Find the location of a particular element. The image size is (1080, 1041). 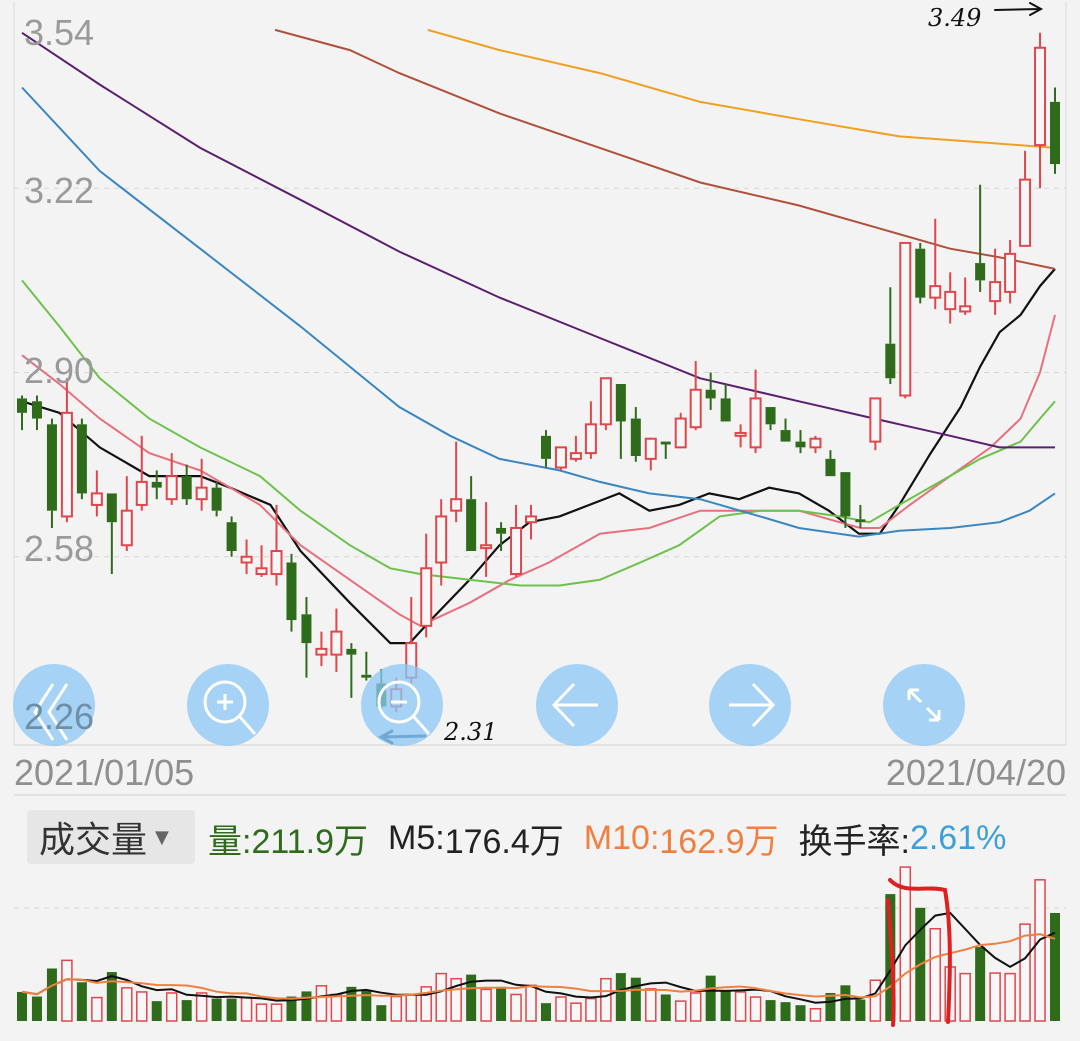

rewind-button is located at coordinates (54, 705).